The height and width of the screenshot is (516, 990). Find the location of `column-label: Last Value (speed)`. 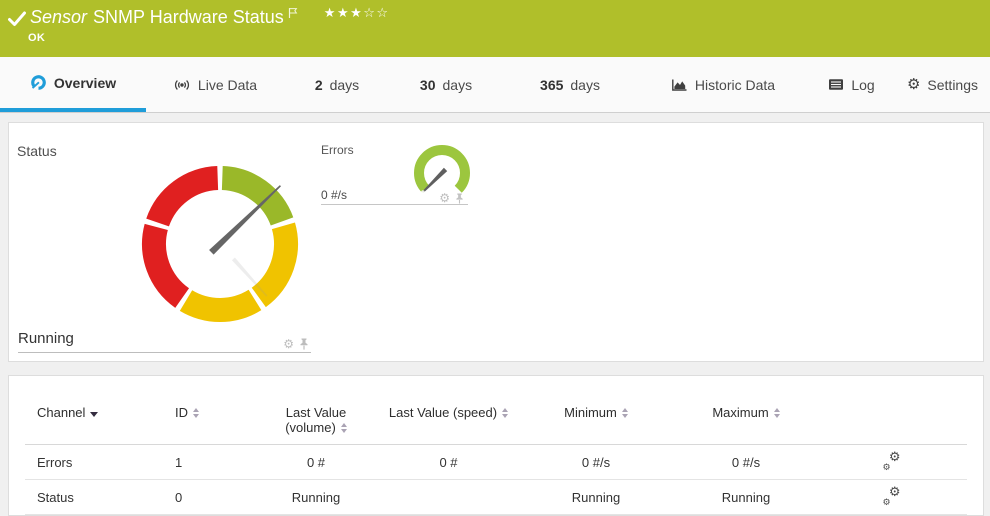

column-label: Last Value (speed) is located at coordinates (443, 412).